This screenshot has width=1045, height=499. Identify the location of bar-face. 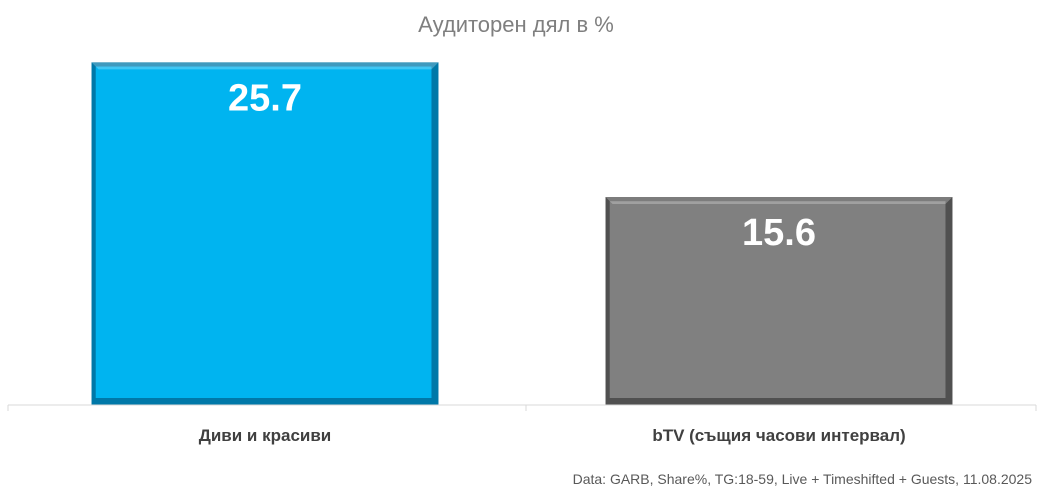
(777, 299).